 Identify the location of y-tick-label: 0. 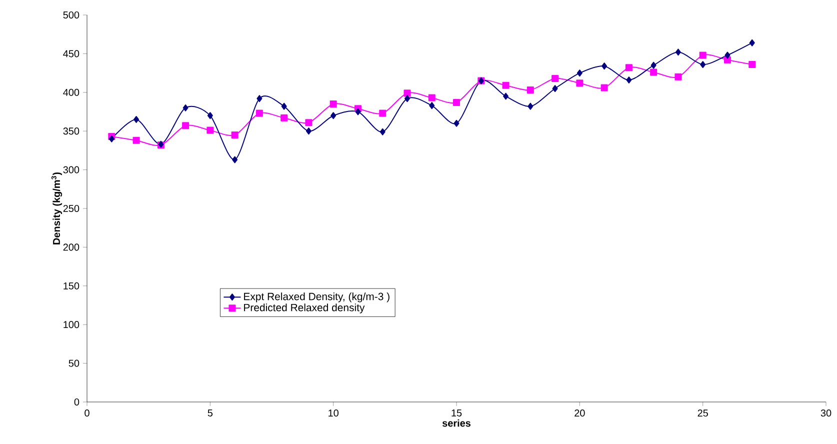
(77, 402).